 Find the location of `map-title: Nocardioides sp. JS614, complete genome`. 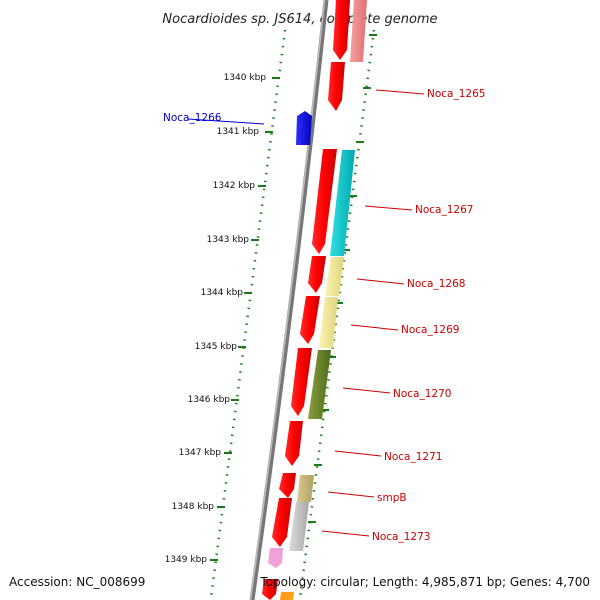

map-title: Nocardioides sp. JS614, complete genome is located at coordinates (299, 19).